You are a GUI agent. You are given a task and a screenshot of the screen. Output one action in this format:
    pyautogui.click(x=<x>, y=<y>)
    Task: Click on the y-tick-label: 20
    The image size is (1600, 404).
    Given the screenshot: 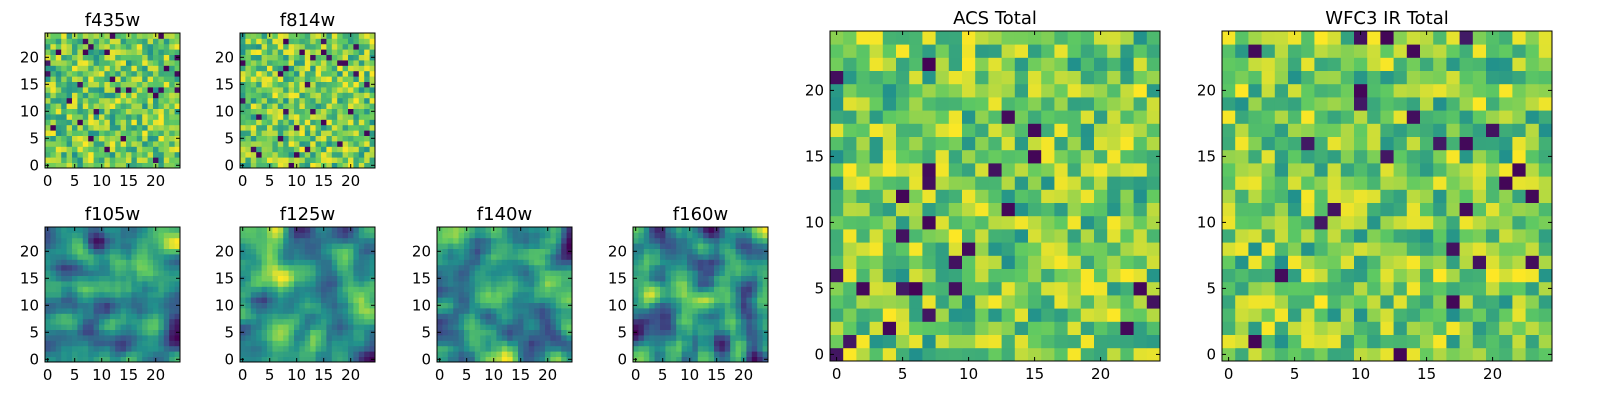 What is the action you would take?
    pyautogui.click(x=421, y=252)
    